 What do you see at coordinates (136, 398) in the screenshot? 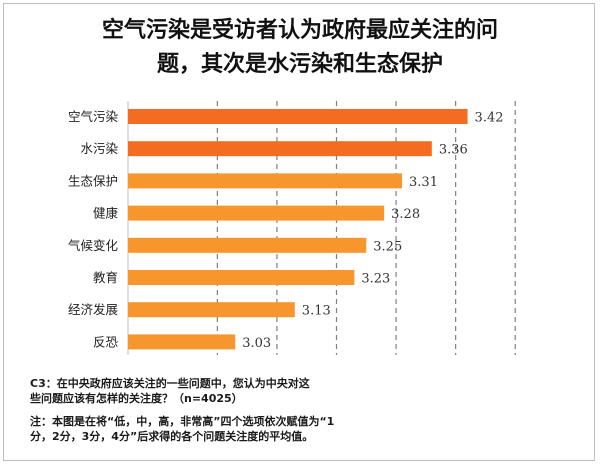
I see `question-line-2: 些问题应该有怎样的关注度？（n=4025）` at bounding box center [136, 398].